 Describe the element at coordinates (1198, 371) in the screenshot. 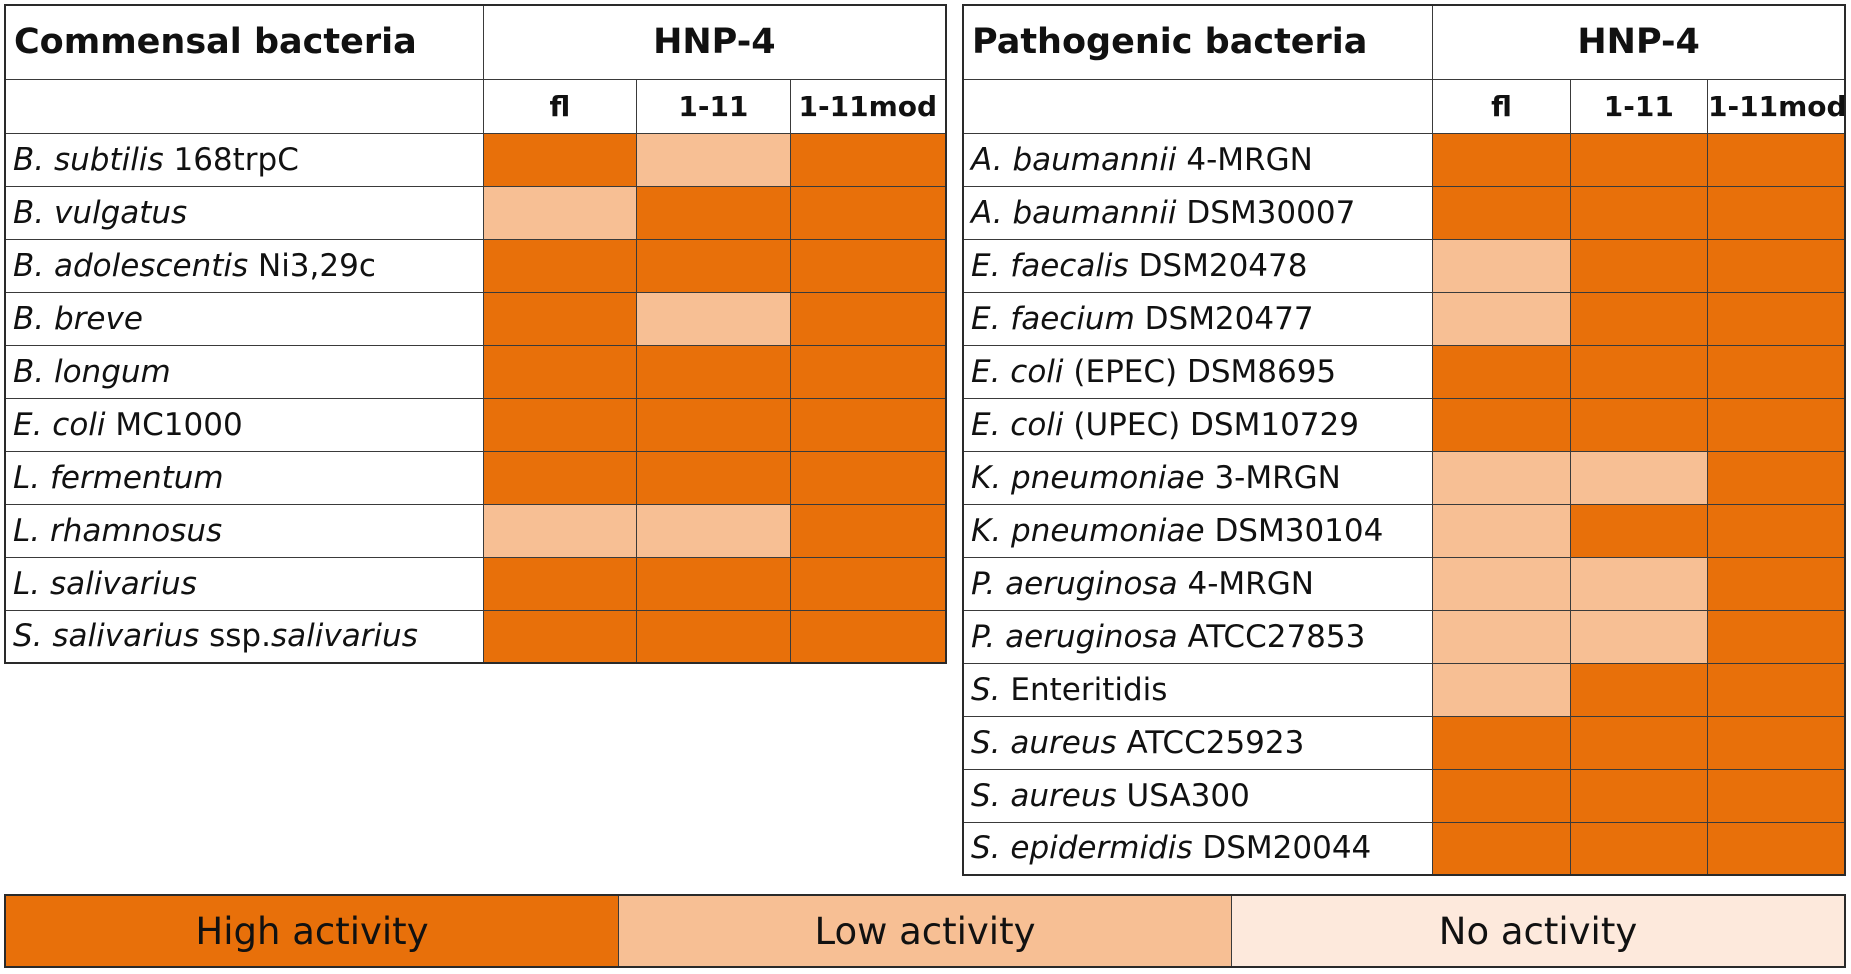

I see `bacteria-name: E. coli (EPEC) DSM8695` at that location.